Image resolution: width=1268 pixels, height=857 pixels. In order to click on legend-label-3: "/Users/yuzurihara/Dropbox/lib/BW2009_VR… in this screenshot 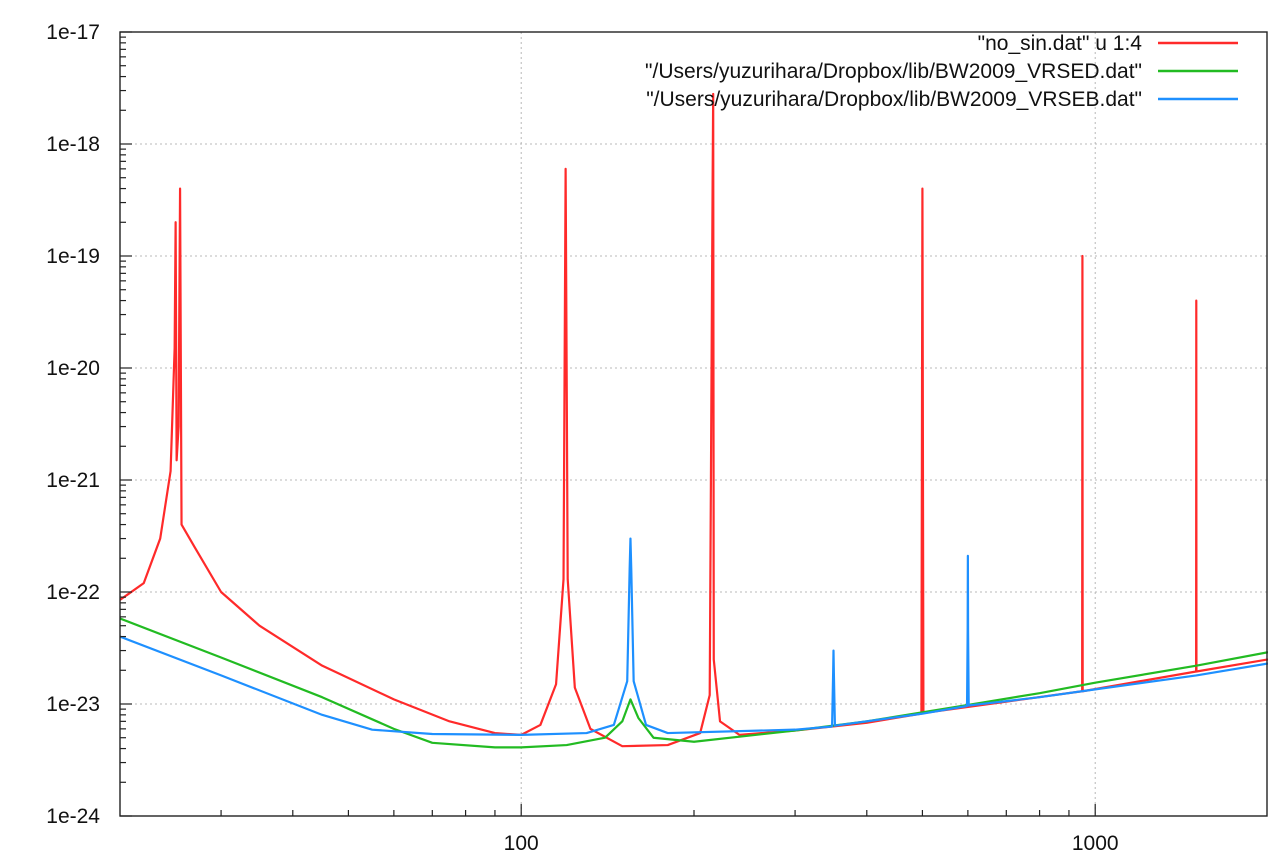, I will do `click(894, 99)`.